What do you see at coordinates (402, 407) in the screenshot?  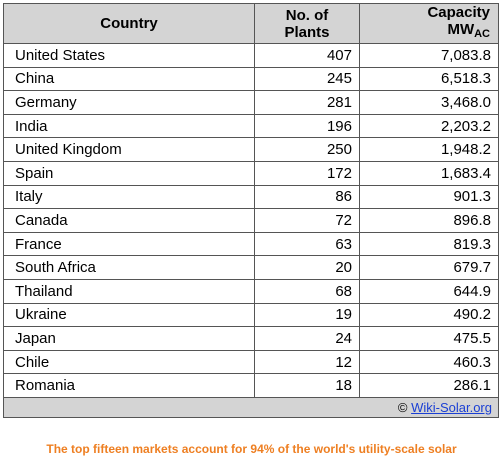 I see `copyright-symbol: ©` at bounding box center [402, 407].